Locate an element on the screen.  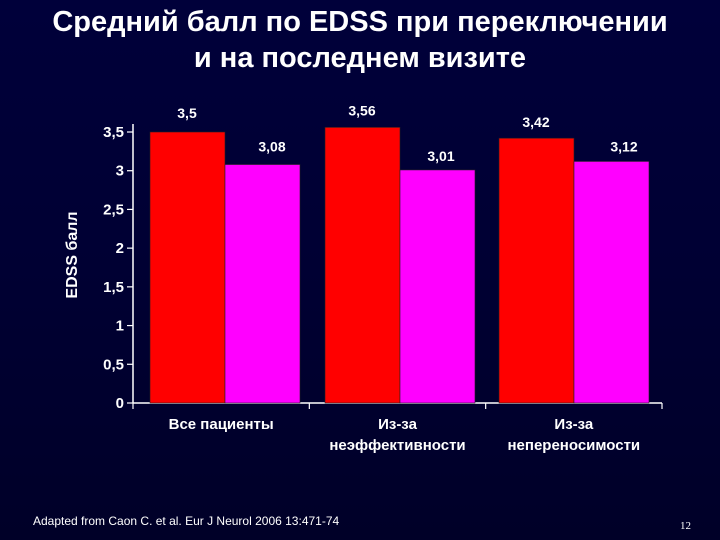
y-tick-label: 1 is located at coordinates (120, 326).